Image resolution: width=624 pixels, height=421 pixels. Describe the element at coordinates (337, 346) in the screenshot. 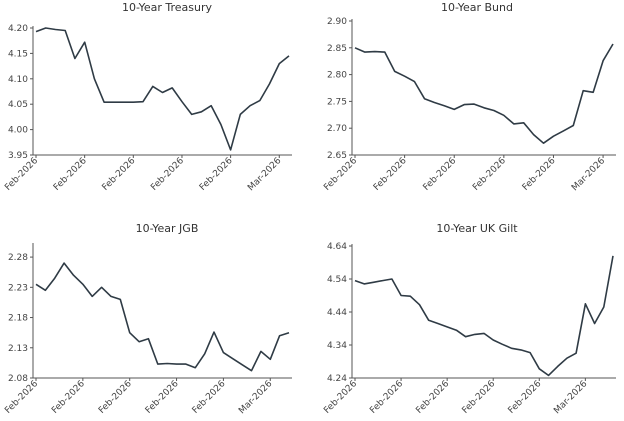

I see `gilt-y-tick-label: 4.34` at that location.